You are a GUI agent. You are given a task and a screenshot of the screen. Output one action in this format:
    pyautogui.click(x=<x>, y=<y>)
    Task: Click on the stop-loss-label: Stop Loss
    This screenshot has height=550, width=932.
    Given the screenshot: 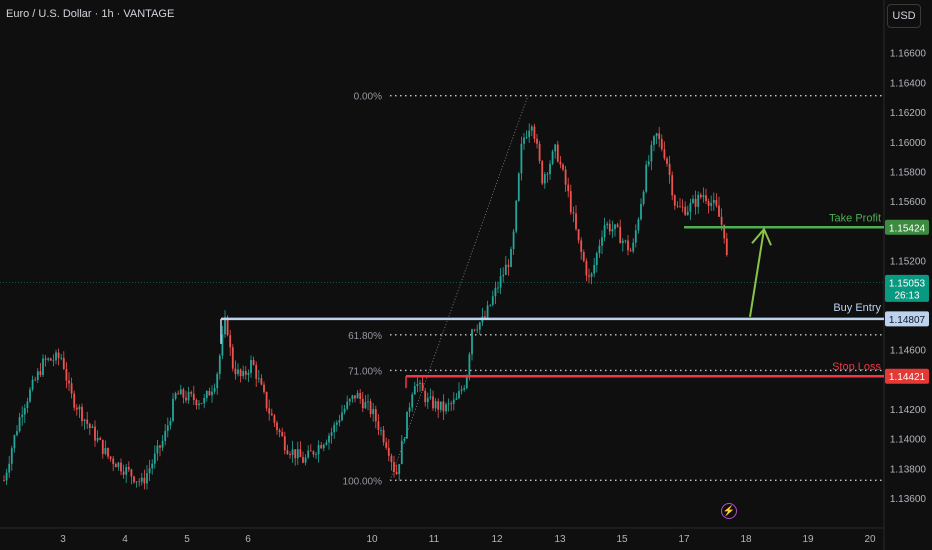 What is the action you would take?
    pyautogui.click(x=856, y=367)
    